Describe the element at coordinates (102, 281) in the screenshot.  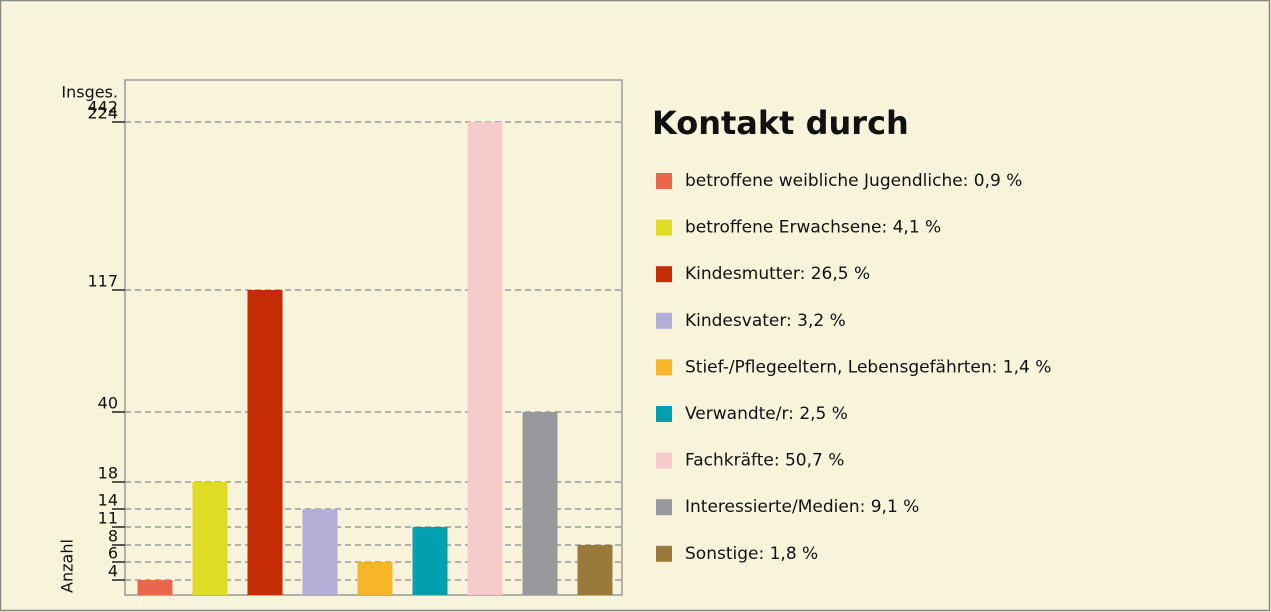
I see `y-tick-label: 117` at that location.